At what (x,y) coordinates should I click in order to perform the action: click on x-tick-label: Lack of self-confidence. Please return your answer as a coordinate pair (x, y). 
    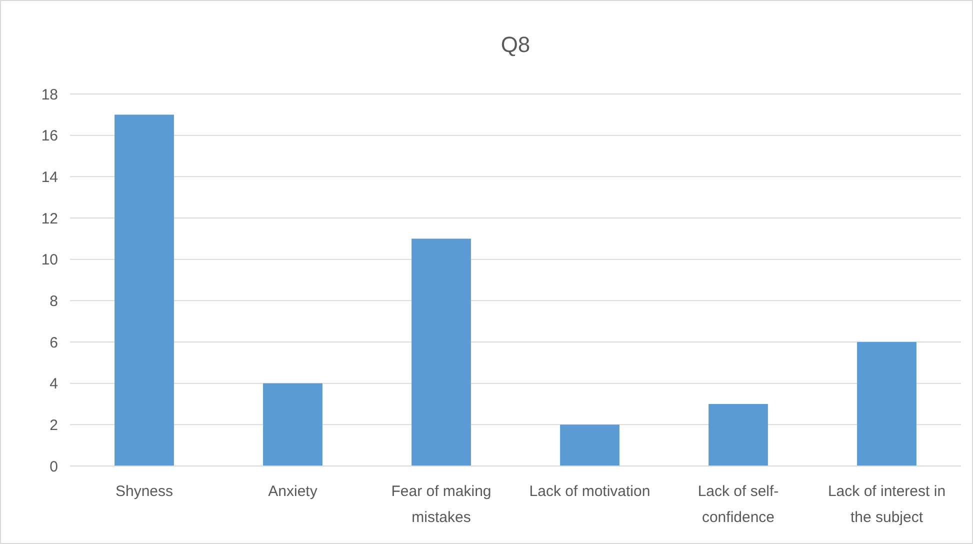
    Looking at the image, I should click on (738, 504).